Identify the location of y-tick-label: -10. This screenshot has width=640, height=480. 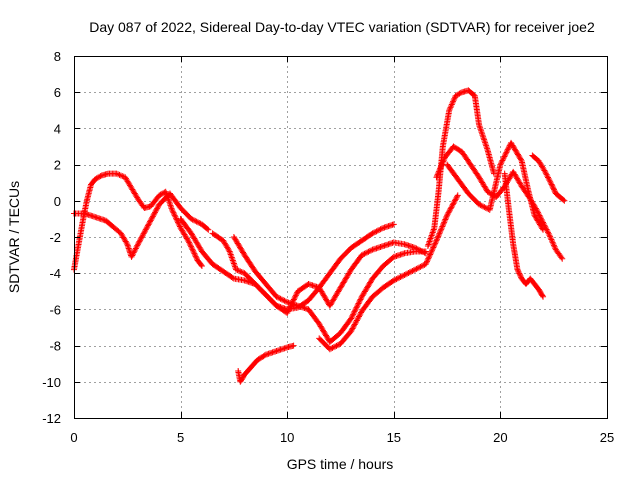
(51, 382).